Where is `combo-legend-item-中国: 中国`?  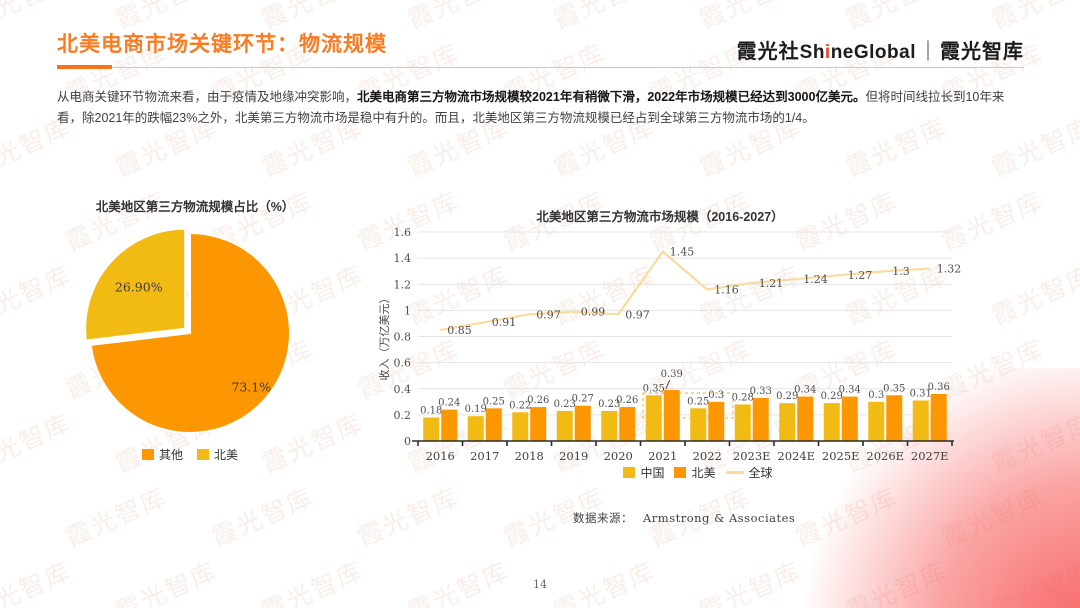 combo-legend-item-中国: 中国 is located at coordinates (643, 472).